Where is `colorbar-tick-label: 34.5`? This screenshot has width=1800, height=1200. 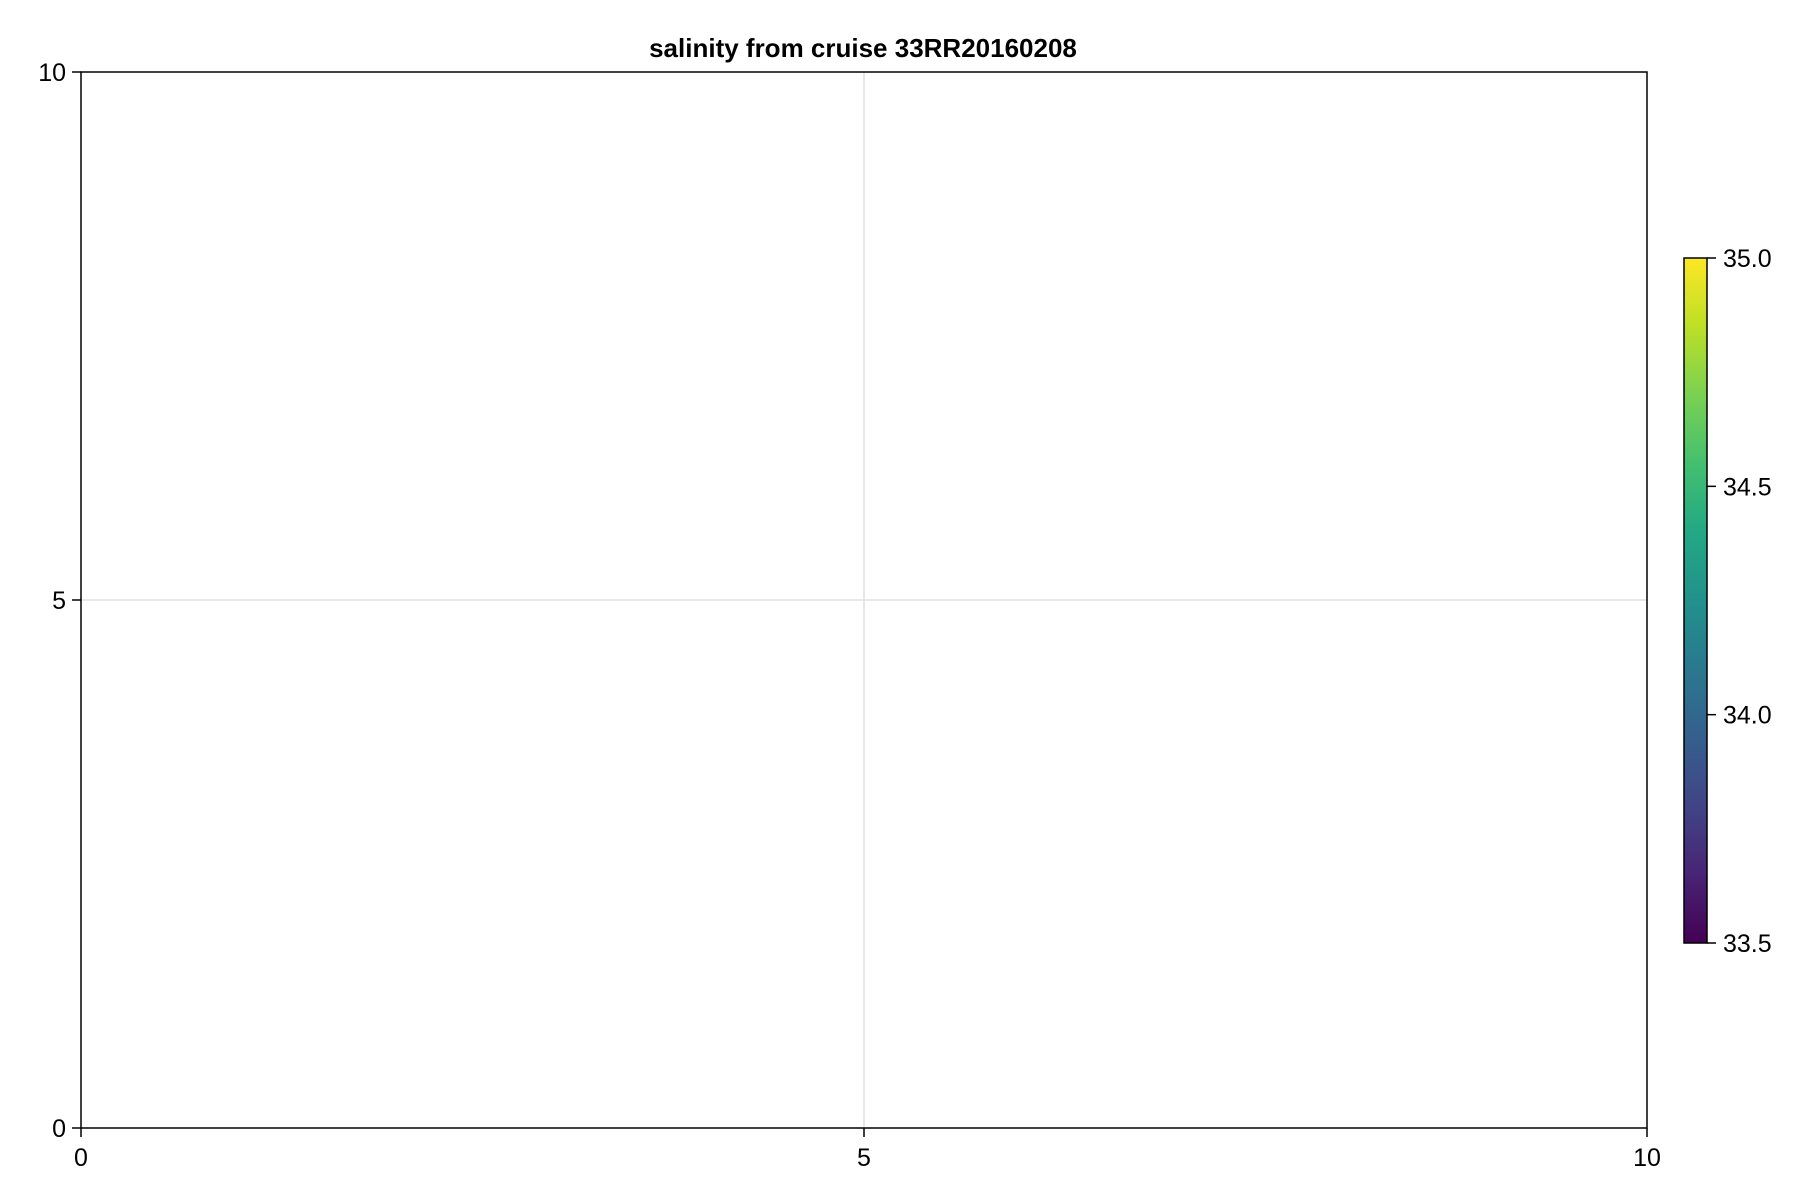
colorbar-tick-label: 34.5 is located at coordinates (1747, 487).